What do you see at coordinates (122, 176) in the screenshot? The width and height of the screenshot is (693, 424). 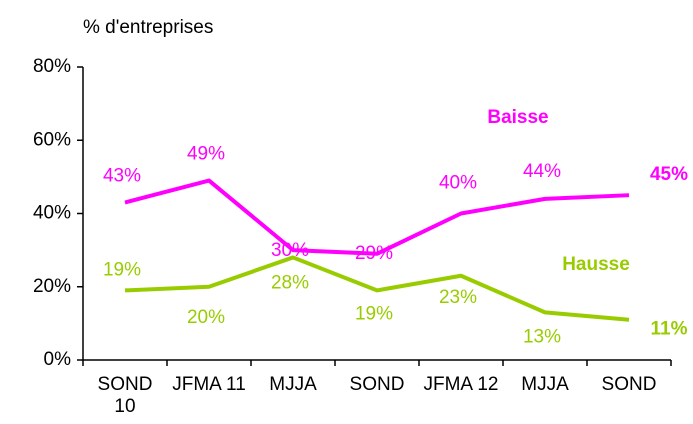 I see `data-label: 43%` at bounding box center [122, 176].